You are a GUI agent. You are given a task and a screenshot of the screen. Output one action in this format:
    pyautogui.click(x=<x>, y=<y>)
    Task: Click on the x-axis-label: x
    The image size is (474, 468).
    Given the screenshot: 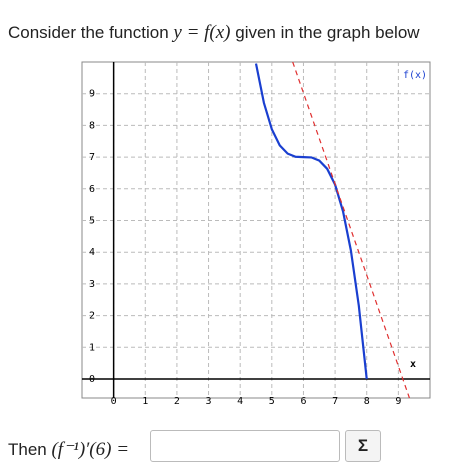 What is the action you would take?
    pyautogui.click(x=413, y=364)
    